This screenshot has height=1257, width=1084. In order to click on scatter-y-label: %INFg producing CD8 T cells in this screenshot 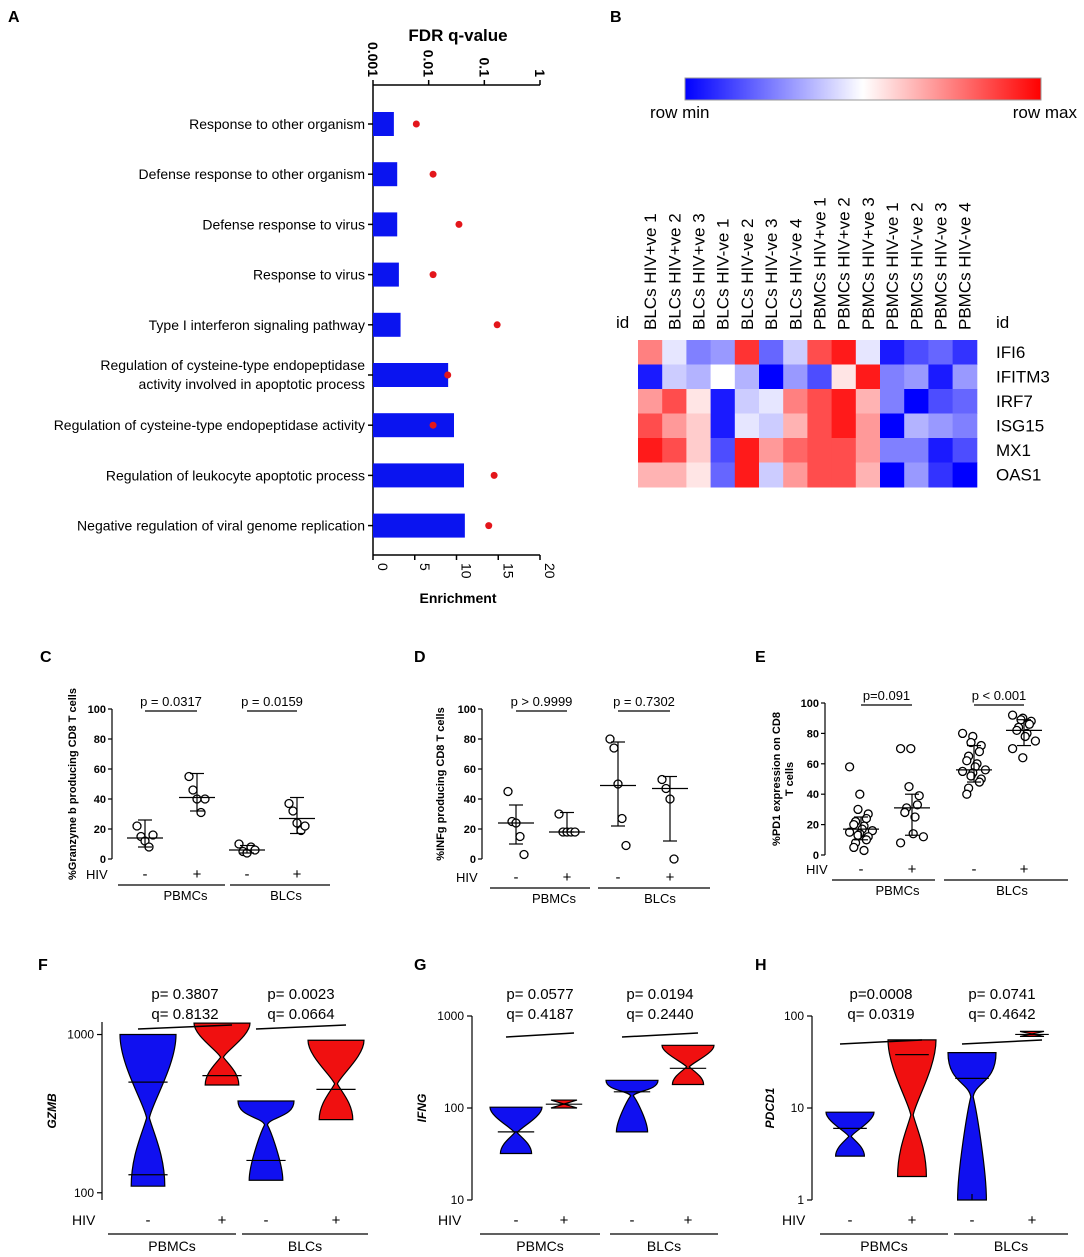, I will do `click(441, 783)`.